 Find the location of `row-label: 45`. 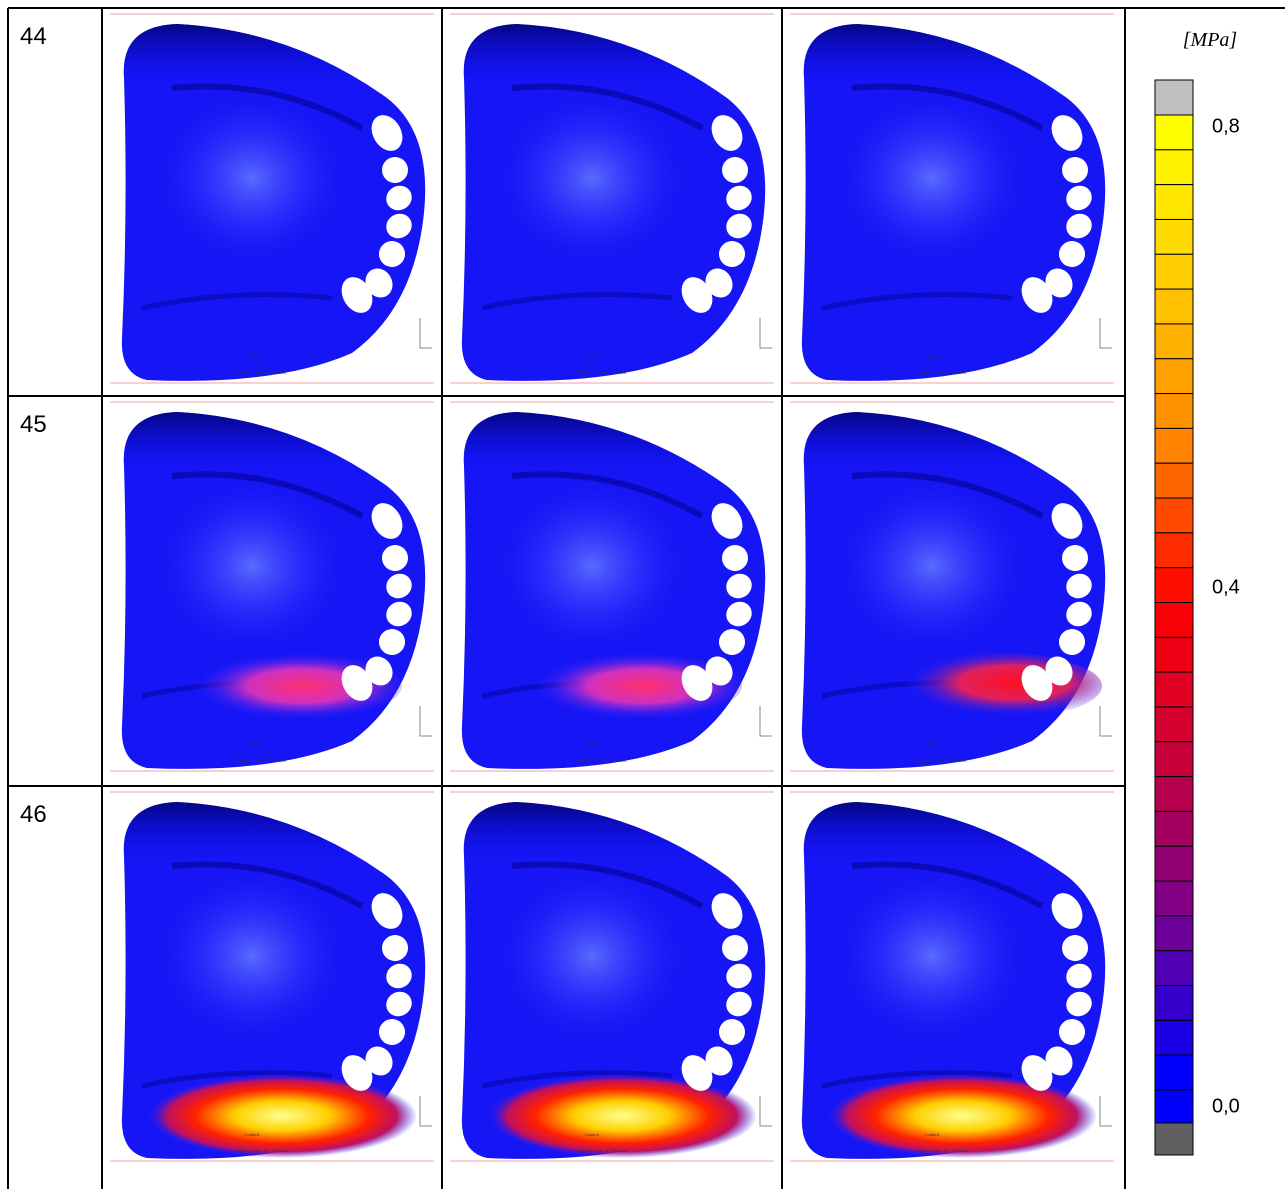

row-label: 45 is located at coordinates (33, 424).